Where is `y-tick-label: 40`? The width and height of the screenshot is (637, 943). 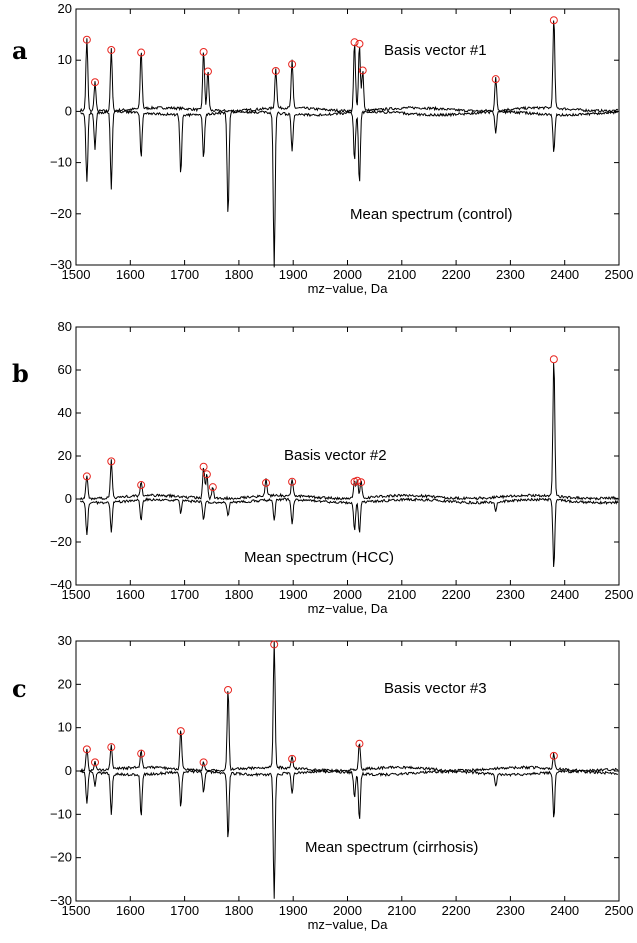 y-tick-label: 40 is located at coordinates (65, 412).